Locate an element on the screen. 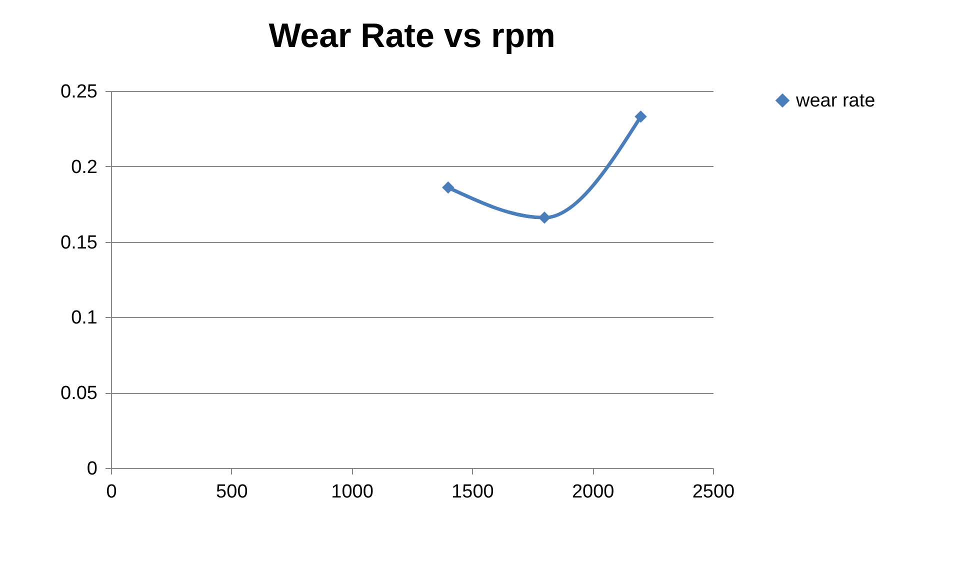 This screenshot has height=578, width=958. y-tick-label: 0.2 is located at coordinates (84, 167).